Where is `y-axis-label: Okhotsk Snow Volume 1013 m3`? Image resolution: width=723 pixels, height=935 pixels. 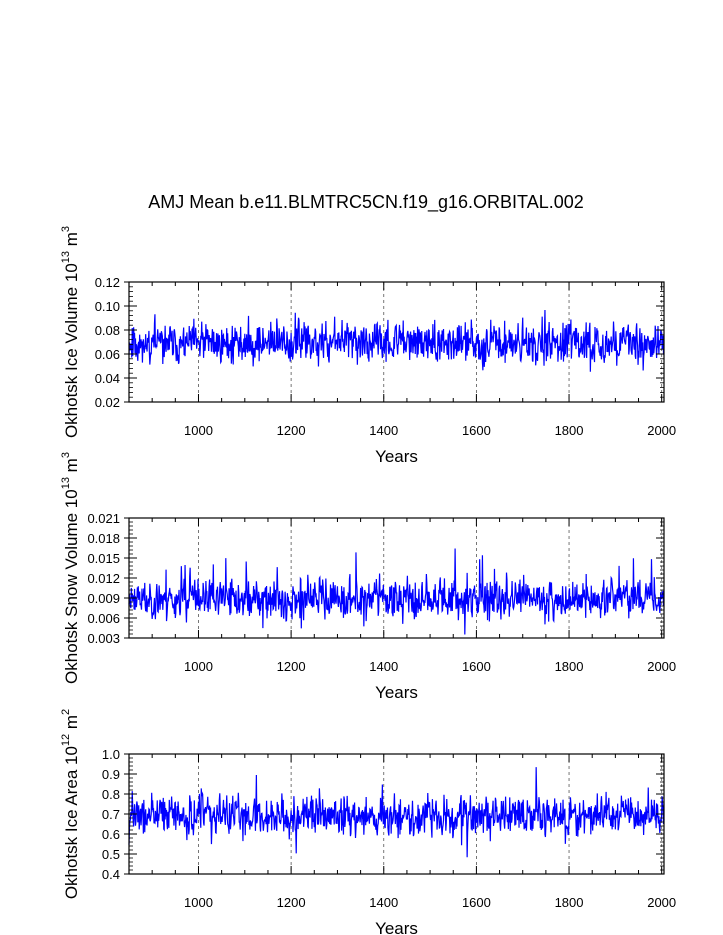 y-axis-label: Okhotsk Snow Volume 1013 m3 is located at coordinates (70, 568).